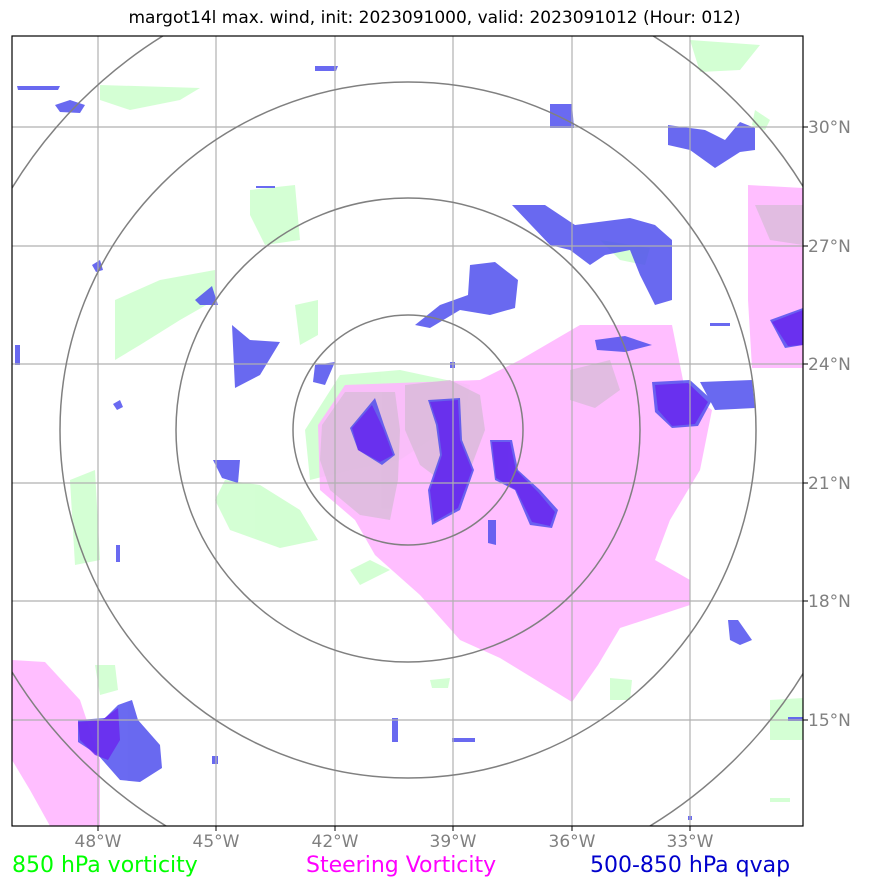 The image size is (869, 891). What do you see at coordinates (335, 842) in the screenshot?
I see `lon-label: 42°W` at bounding box center [335, 842].